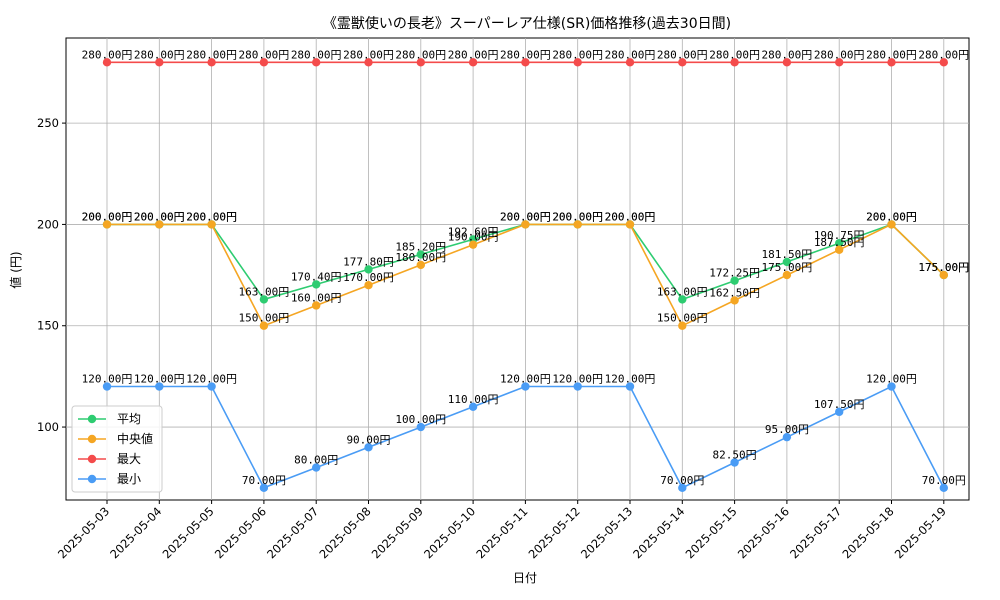  Describe the element at coordinates (839, 404) in the screenshot. I see `data-label: 107.50円` at that location.